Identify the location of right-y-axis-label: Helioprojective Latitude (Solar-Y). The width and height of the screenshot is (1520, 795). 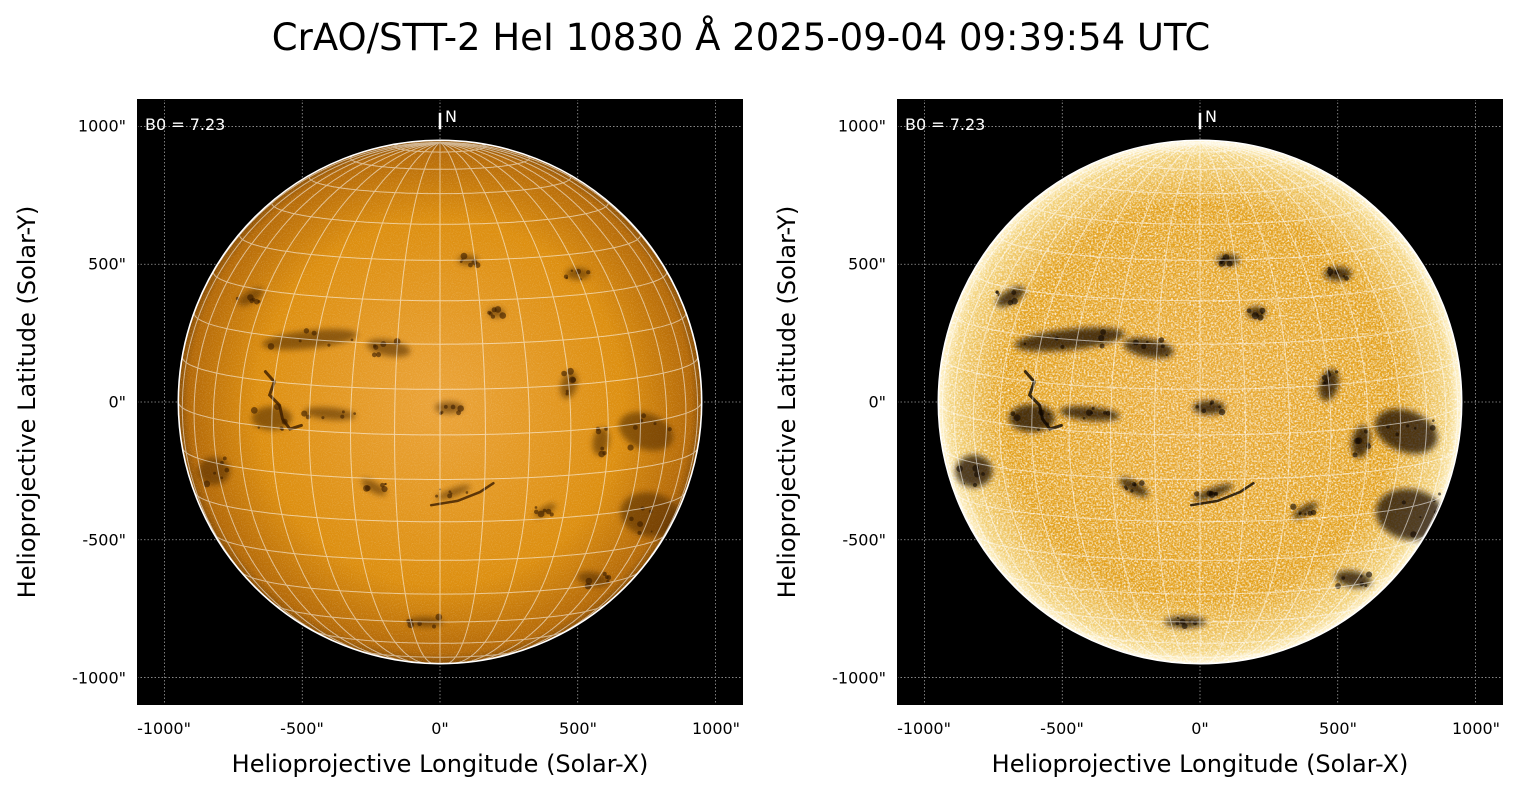
(787, 402).